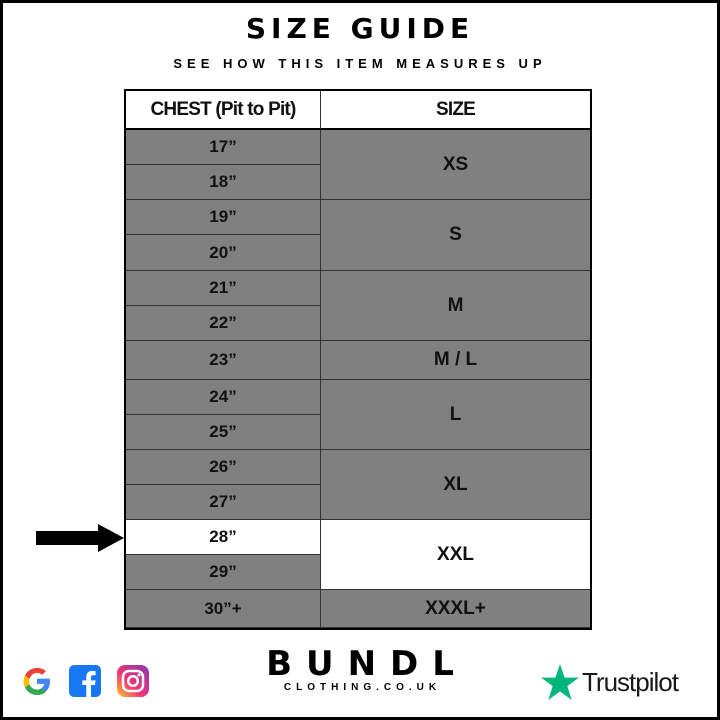 Image resolution: width=720 pixels, height=720 pixels. Describe the element at coordinates (455, 555) in the screenshot. I see `size-cell: XXL` at that location.